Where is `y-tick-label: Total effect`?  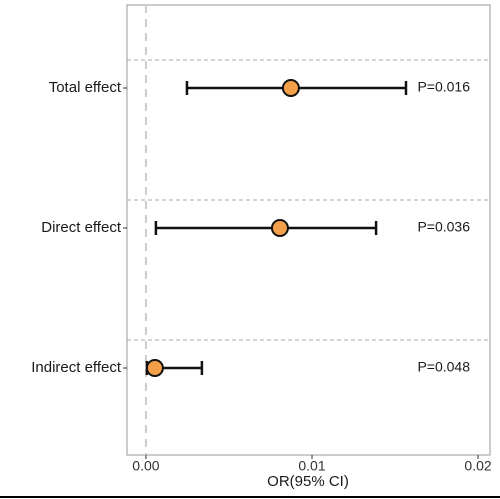
y-tick-label: Total effect is located at coordinates (85, 87).